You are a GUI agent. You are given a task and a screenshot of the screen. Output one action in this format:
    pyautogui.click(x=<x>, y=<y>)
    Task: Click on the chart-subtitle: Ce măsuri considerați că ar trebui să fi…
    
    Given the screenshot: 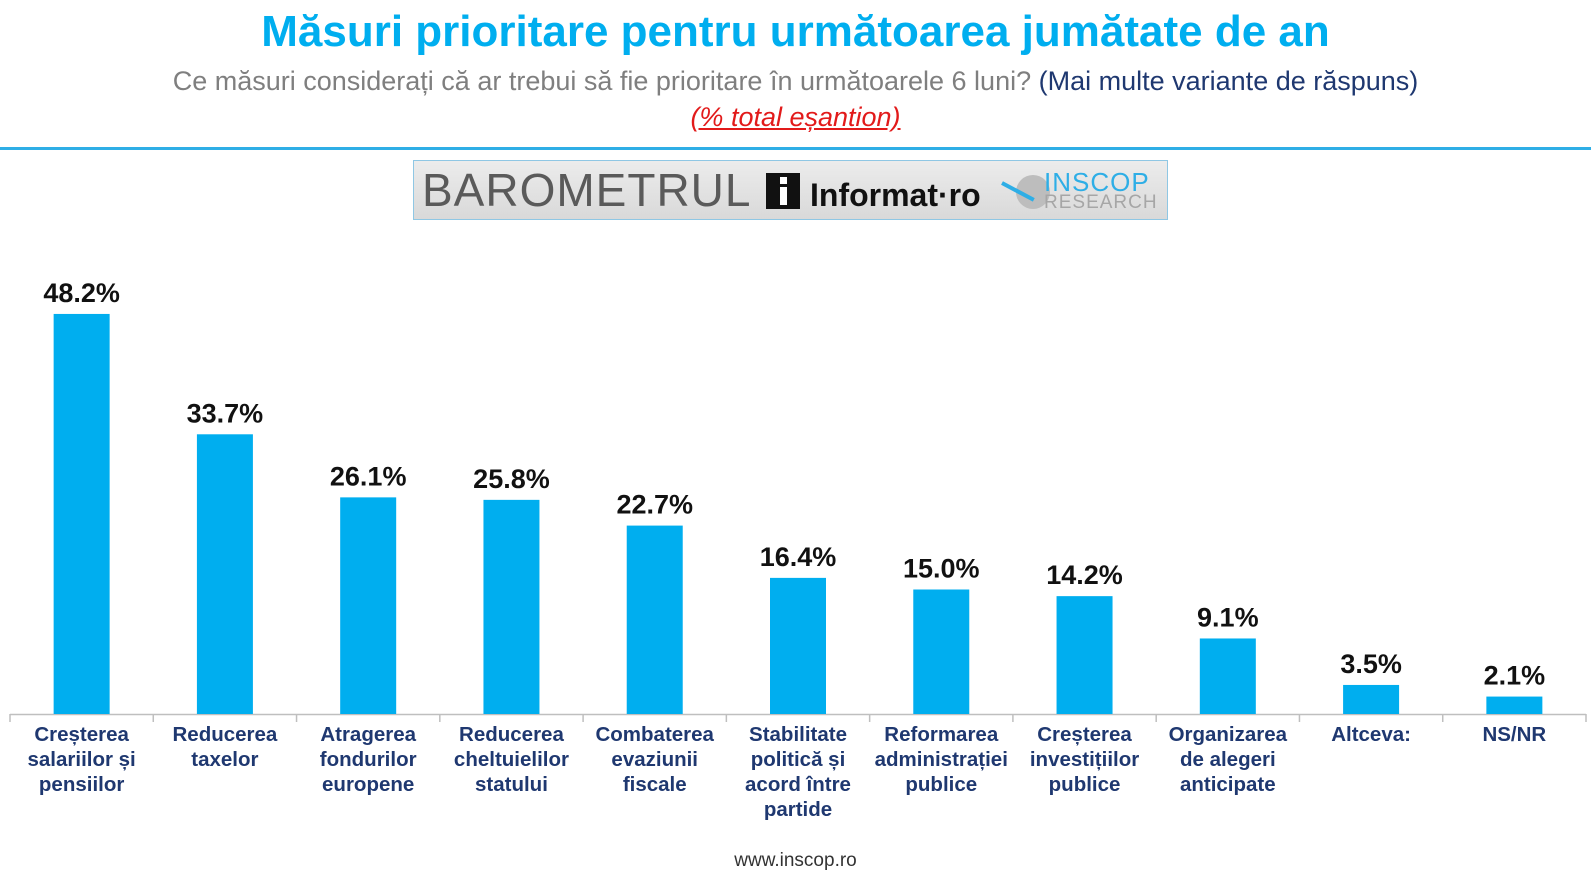 What is the action you would take?
    pyautogui.click(x=795, y=81)
    